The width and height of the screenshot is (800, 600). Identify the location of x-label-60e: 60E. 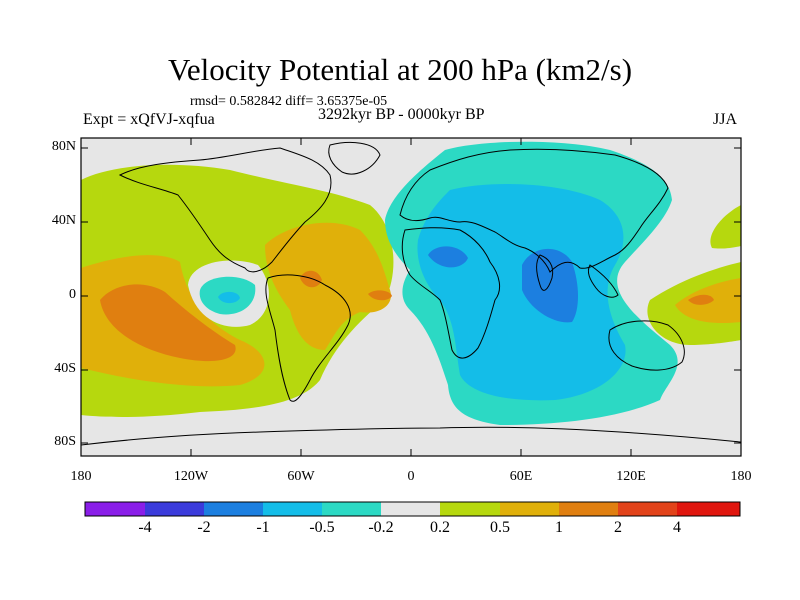
(521, 476).